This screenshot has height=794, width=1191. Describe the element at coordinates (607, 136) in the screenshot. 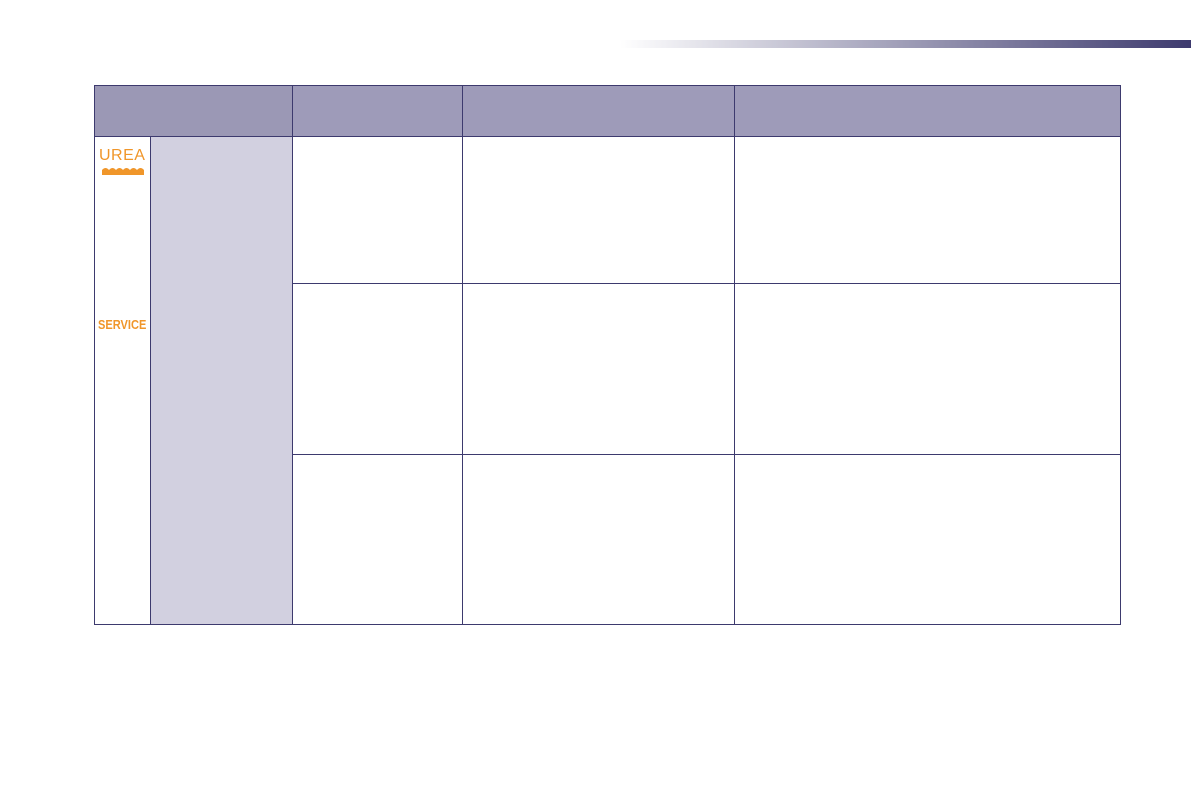

I see `border-header` at that location.